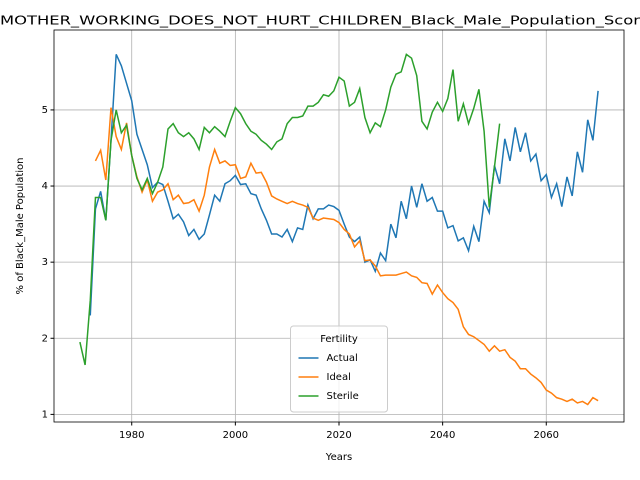 The width and height of the screenshot is (640, 480). What do you see at coordinates (131, 435) in the screenshot?
I see `x-tick-label: 1980` at bounding box center [131, 435].